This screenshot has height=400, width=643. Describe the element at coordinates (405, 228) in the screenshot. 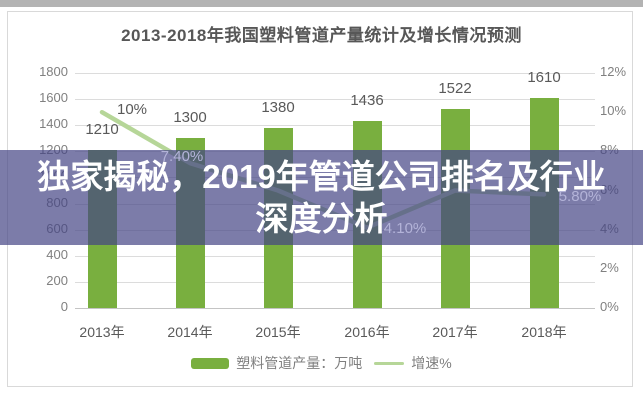

I see `growth-value-label: 4.10%` at that location.